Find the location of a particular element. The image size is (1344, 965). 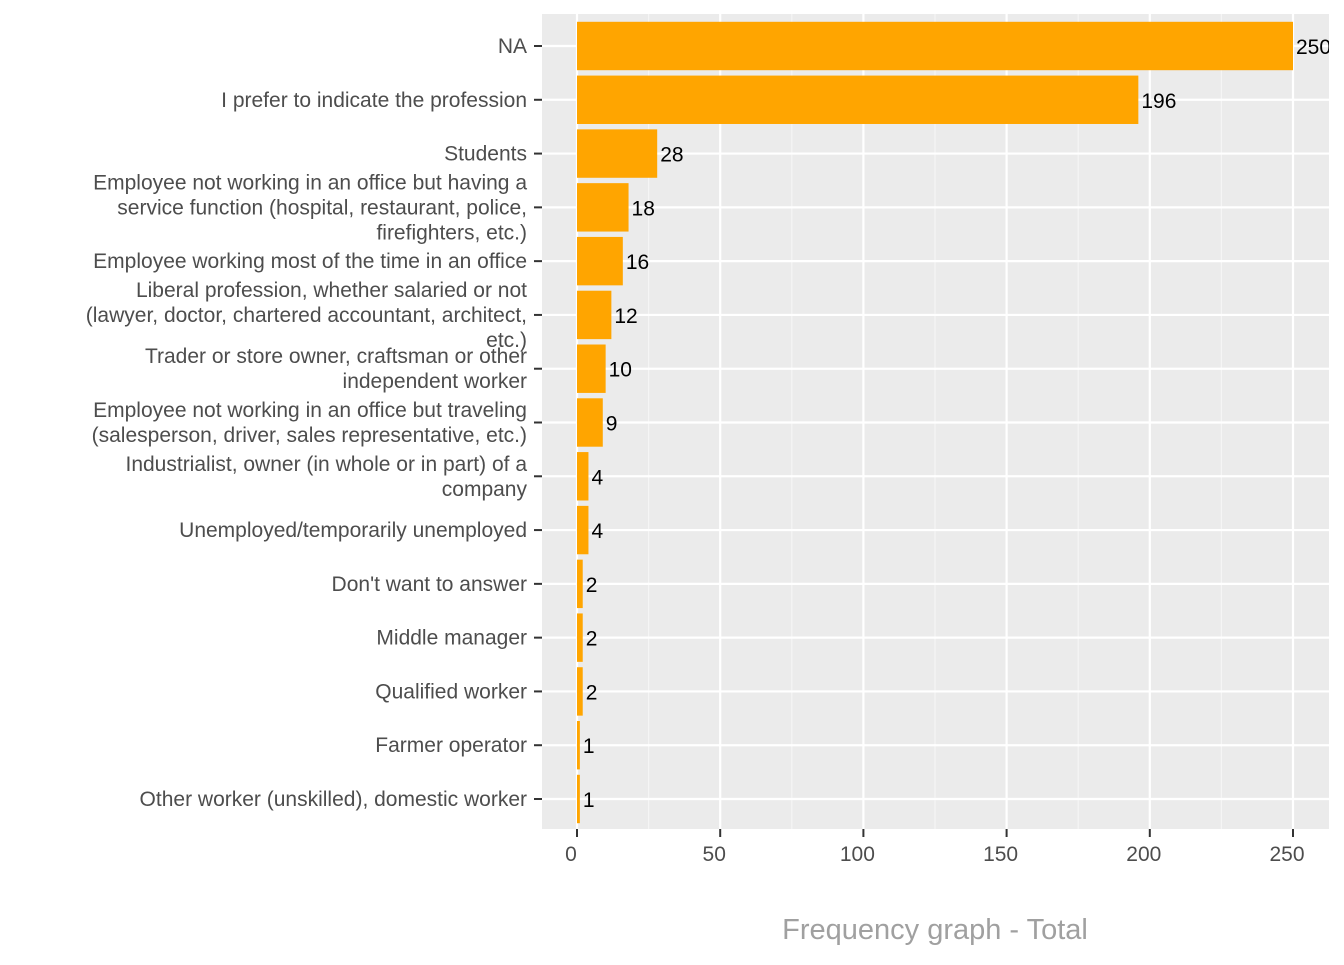

x-tick-label: 100 is located at coordinates (857, 854).